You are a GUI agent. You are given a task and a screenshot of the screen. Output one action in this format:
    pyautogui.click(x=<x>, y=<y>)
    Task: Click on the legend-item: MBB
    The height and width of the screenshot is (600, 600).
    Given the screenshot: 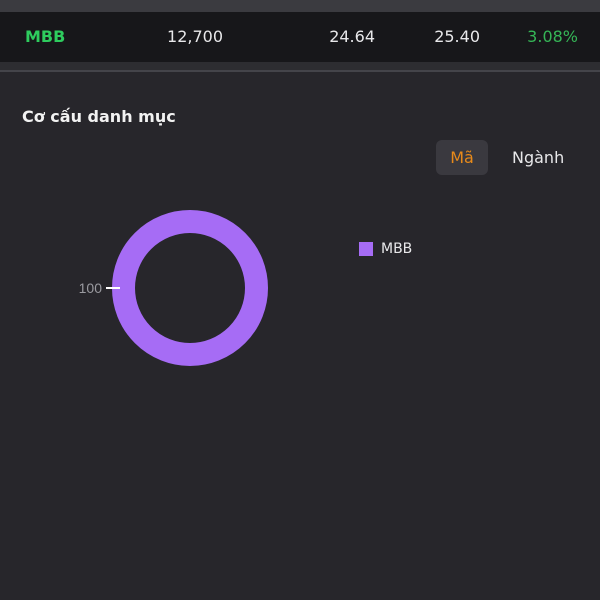 What is the action you would take?
    pyautogui.click(x=385, y=249)
    